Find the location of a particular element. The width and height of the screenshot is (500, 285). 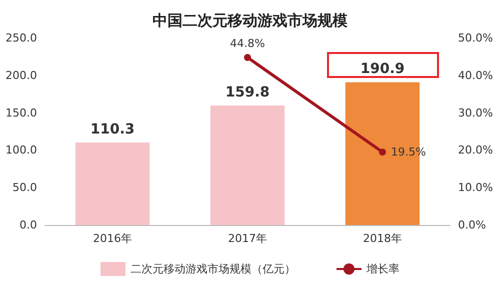

x-tick-label: 2018年 is located at coordinates (382, 238).